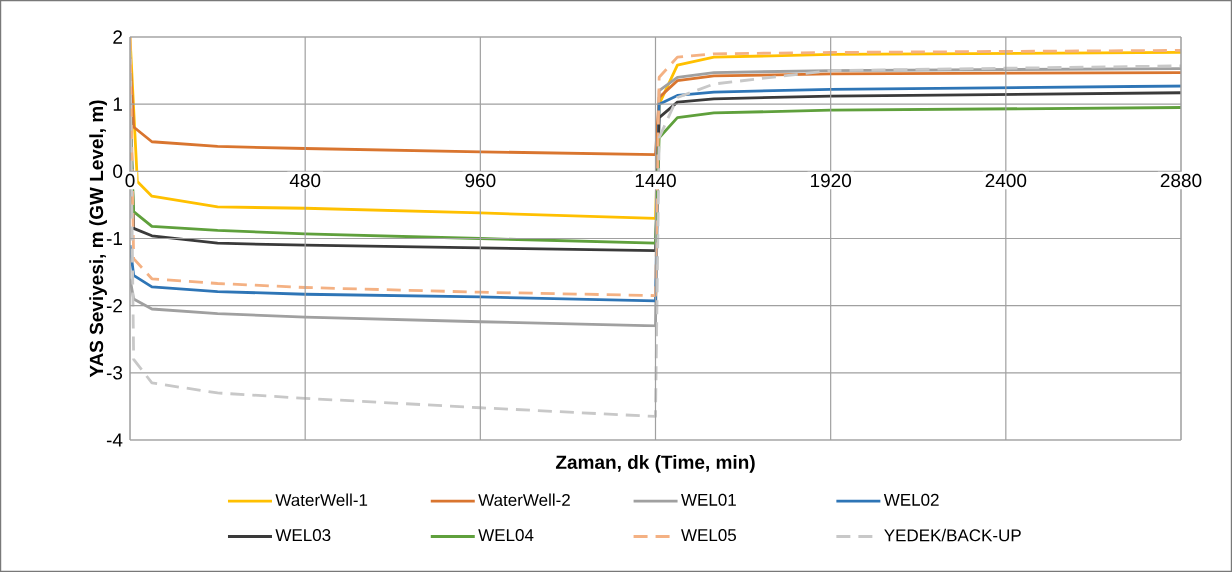 Image resolution: width=1232 pixels, height=572 pixels. I want to click on x-tick-label: 960, so click(480, 180).